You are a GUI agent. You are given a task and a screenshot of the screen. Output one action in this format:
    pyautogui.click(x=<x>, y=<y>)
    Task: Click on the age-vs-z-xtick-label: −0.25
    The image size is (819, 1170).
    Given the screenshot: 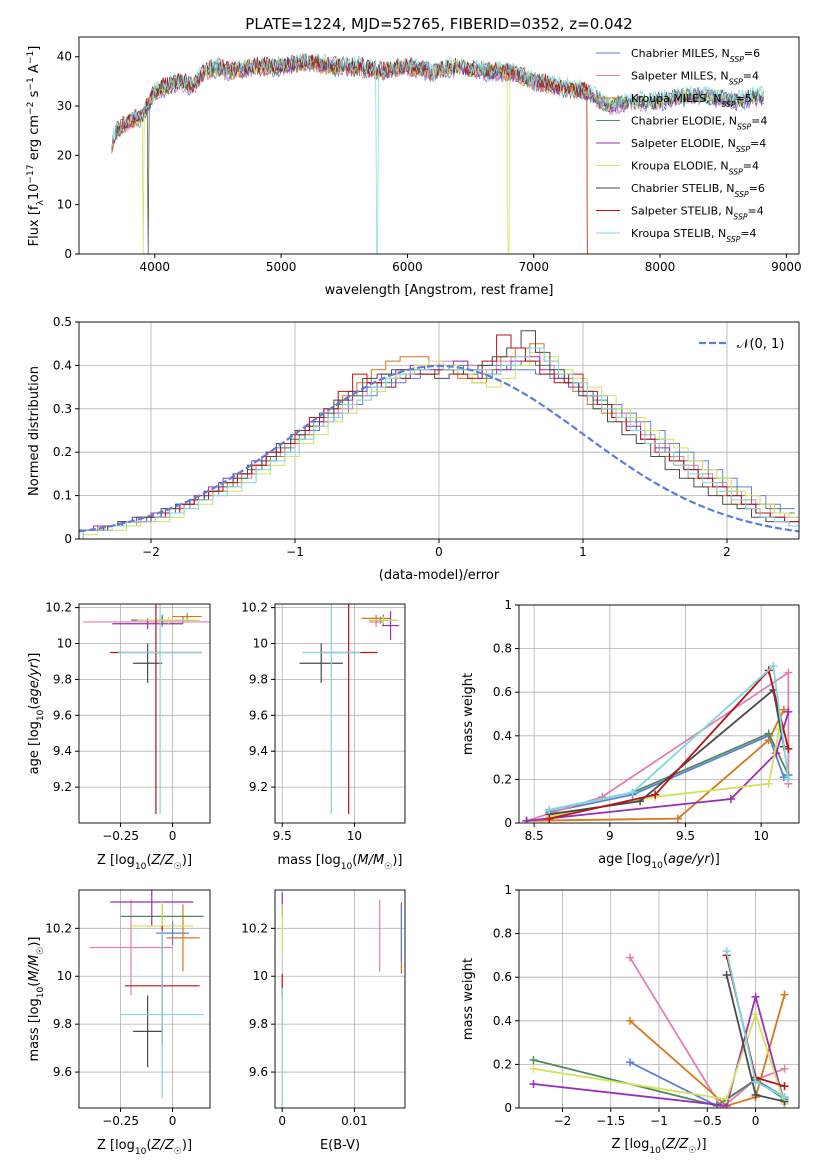 What is the action you would take?
    pyautogui.click(x=120, y=836)
    